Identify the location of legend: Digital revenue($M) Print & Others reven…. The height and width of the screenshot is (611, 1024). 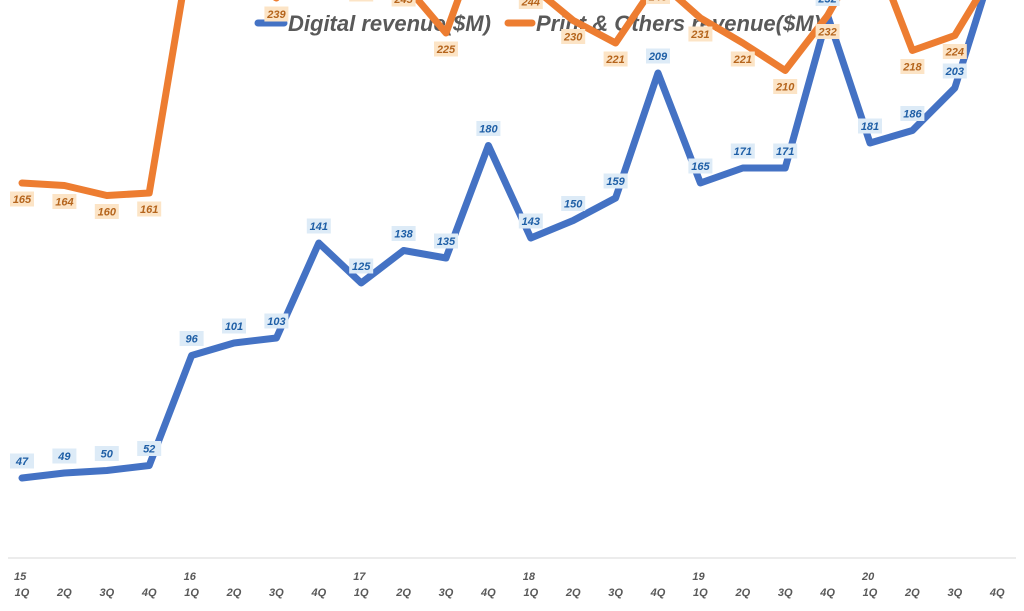
(537, 23).